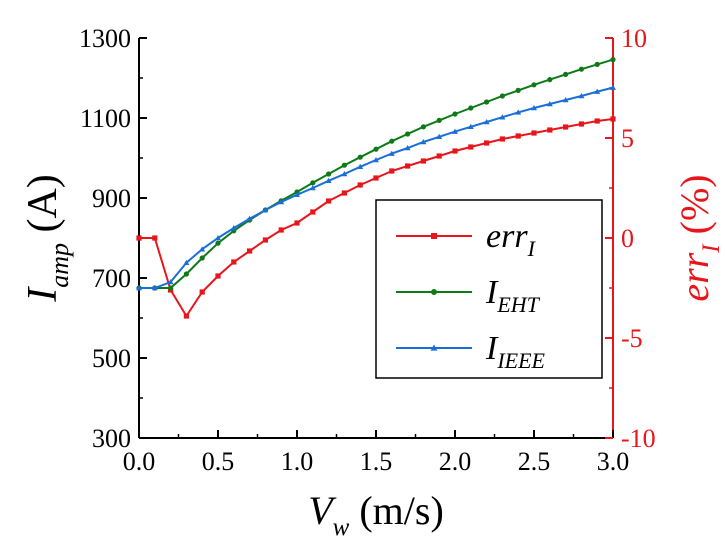  What do you see at coordinates (694, 276) in the screenshot?
I see `y-axis-right-title-main: err` at bounding box center [694, 276].